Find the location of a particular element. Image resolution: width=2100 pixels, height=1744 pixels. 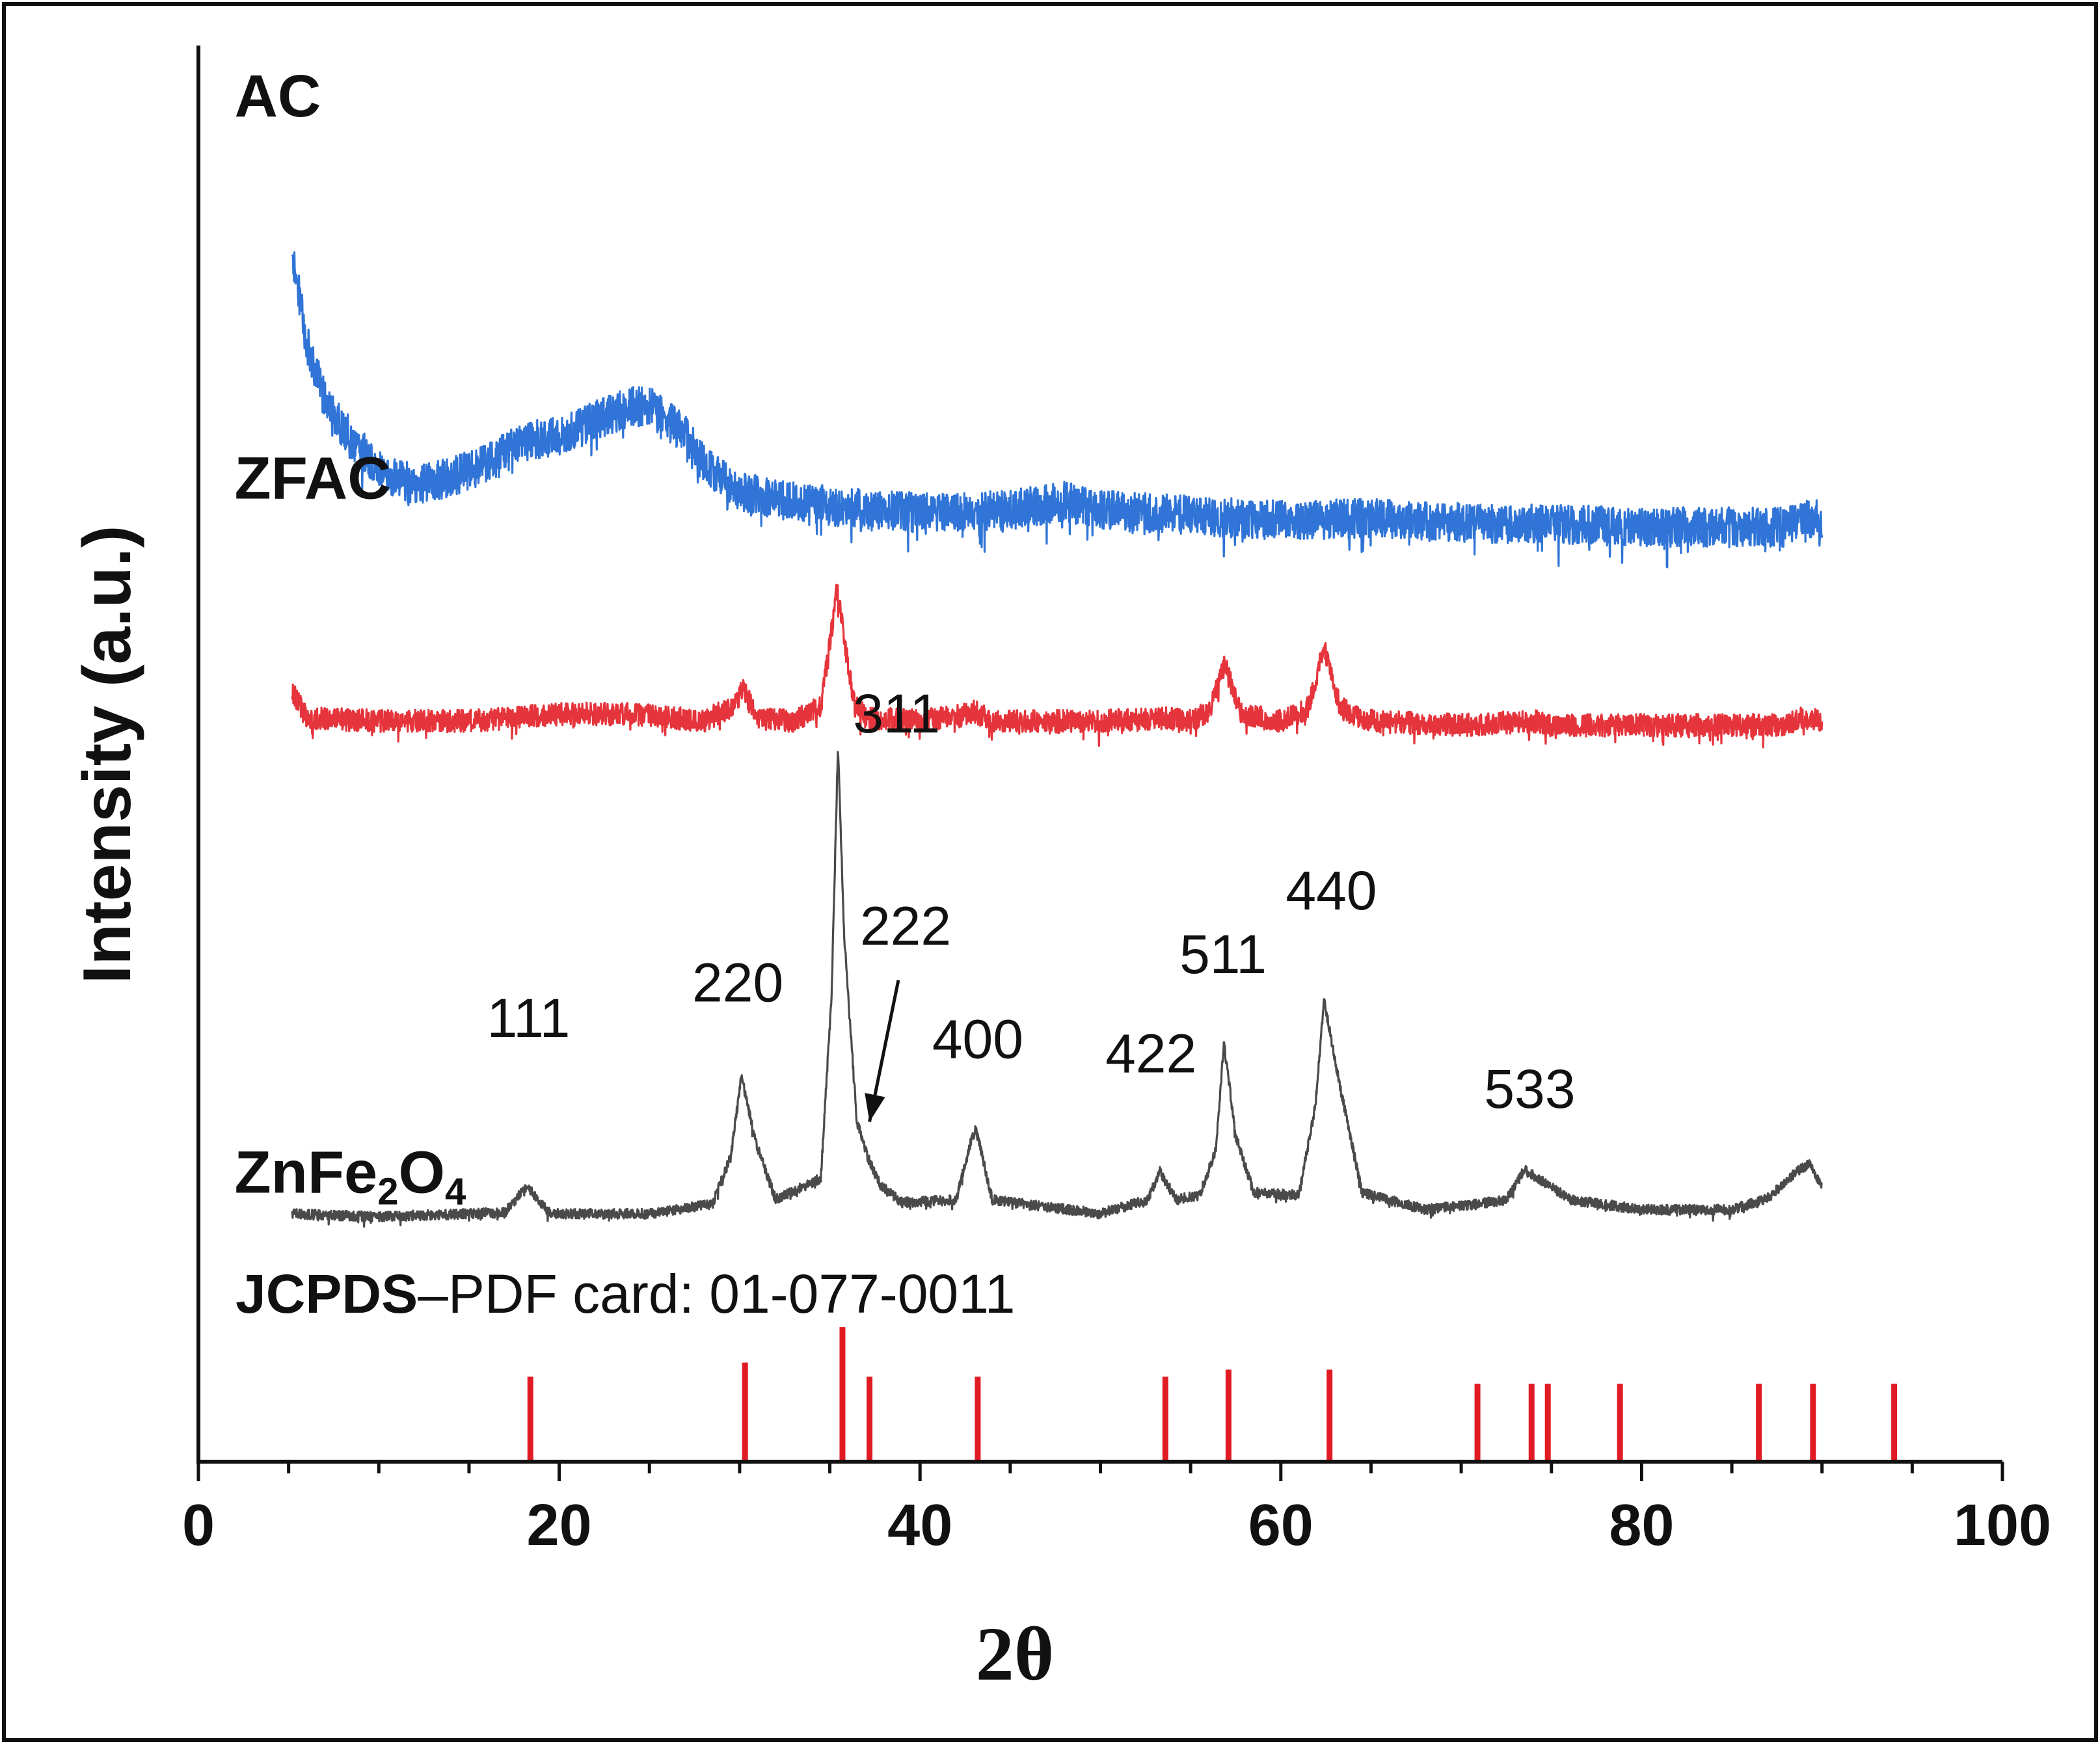

series-line-zfac is located at coordinates (1057, 667).